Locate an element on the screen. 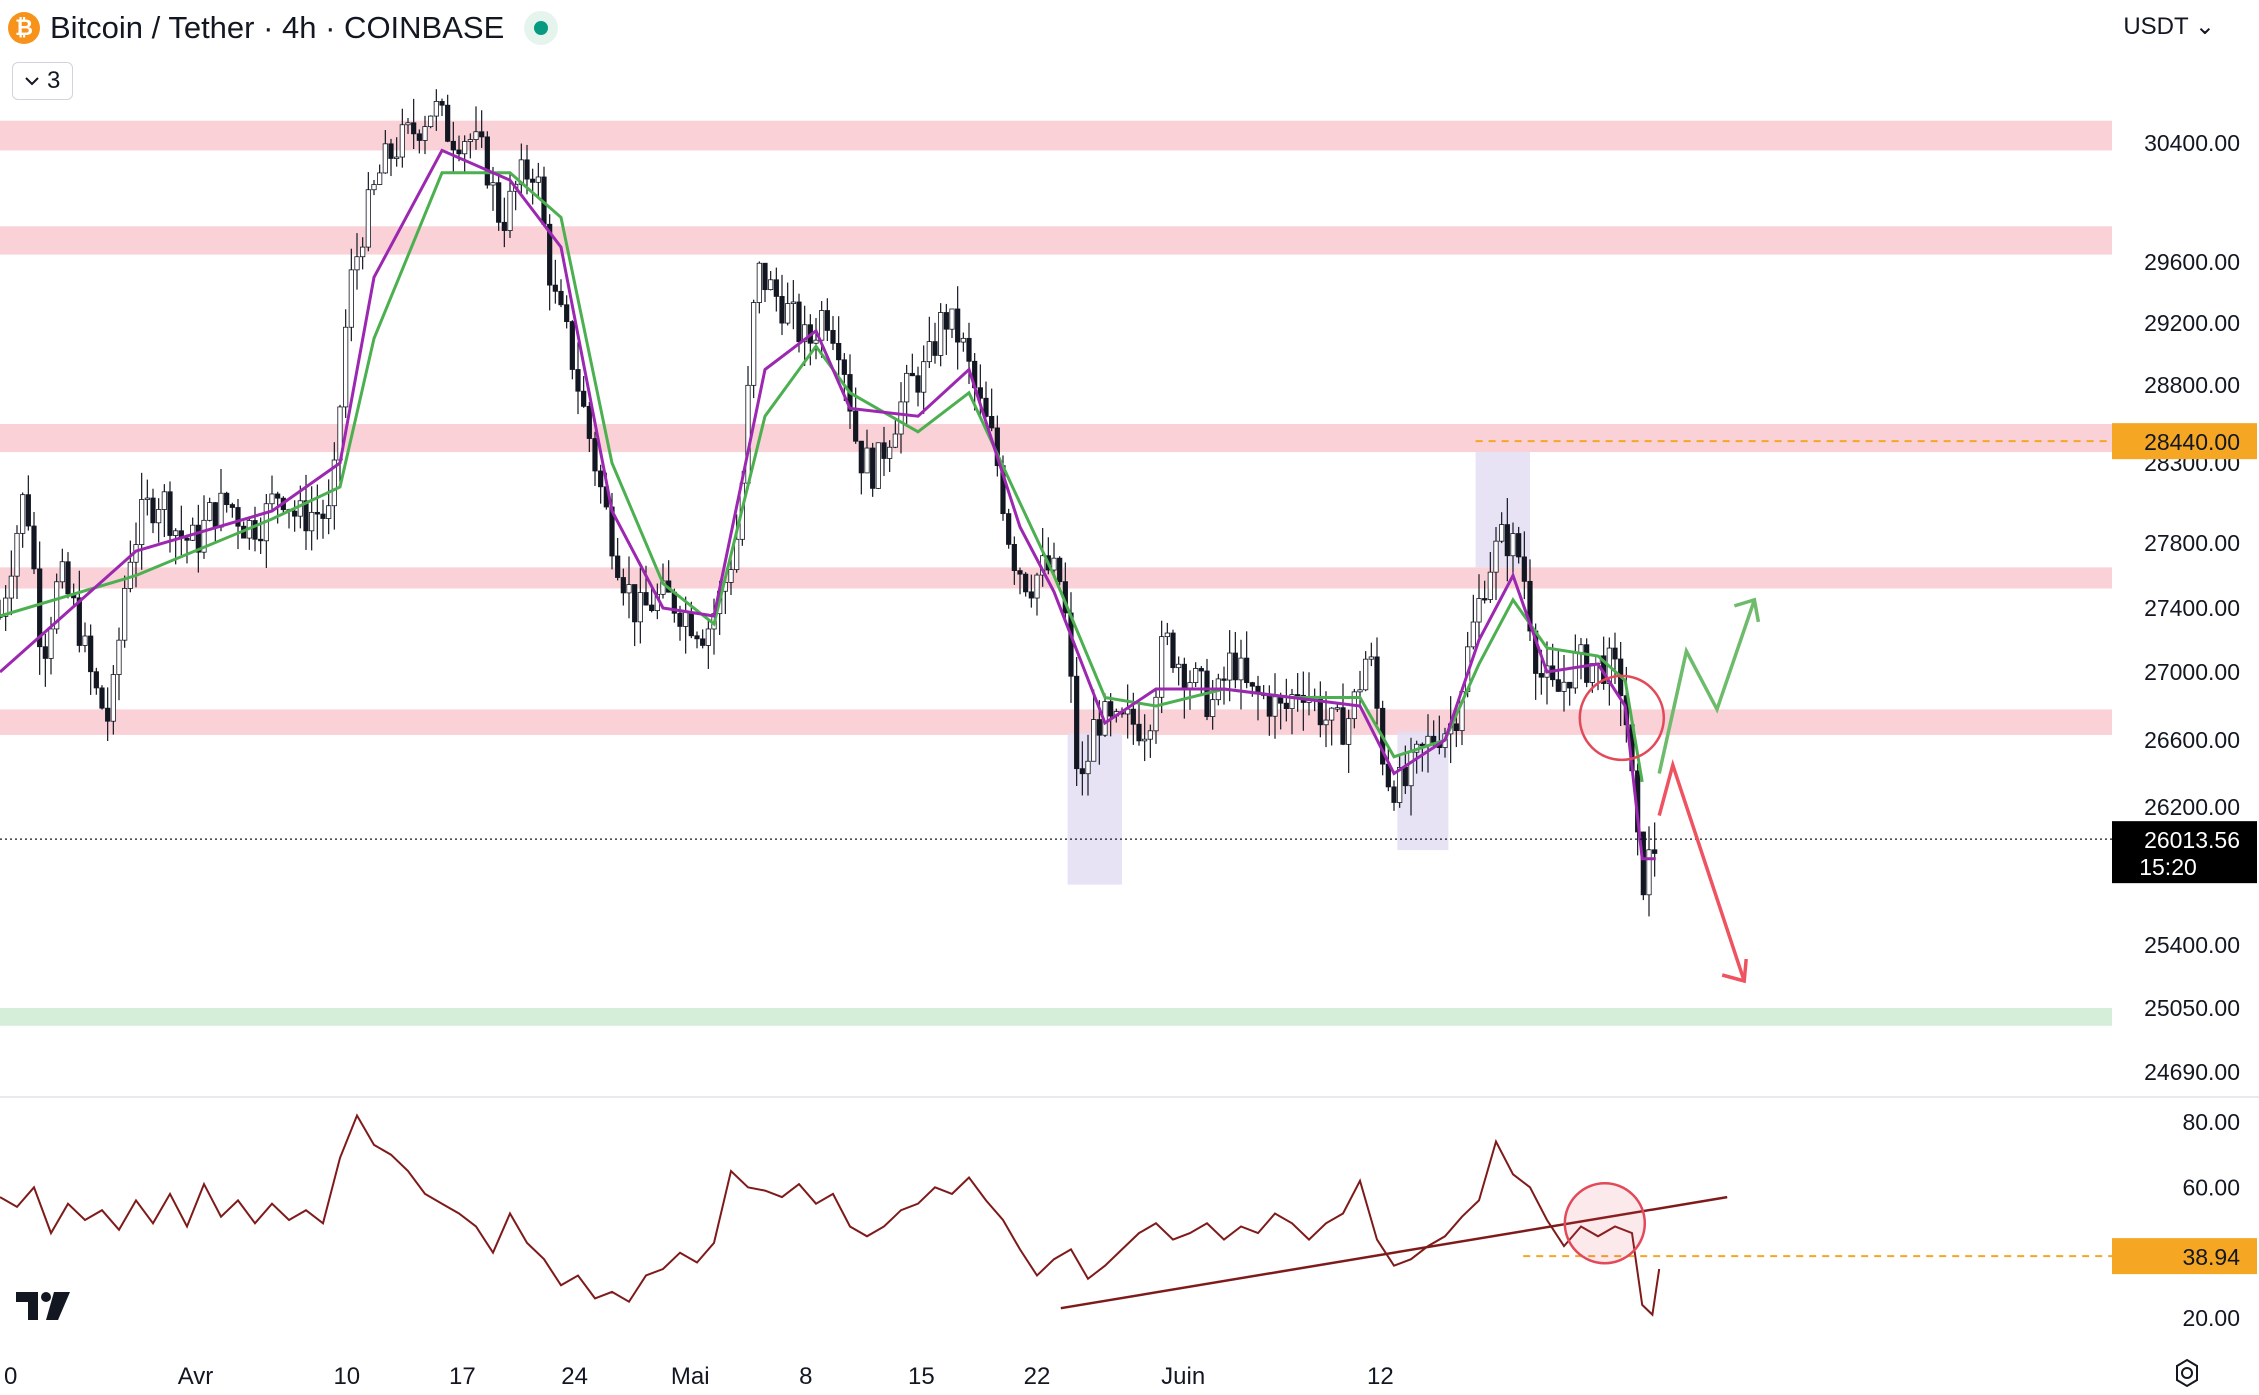 The image size is (2259, 1395). chart-header: ₿ Bitcoin / Tether · 4h · COINBASE is located at coordinates (283, 28).